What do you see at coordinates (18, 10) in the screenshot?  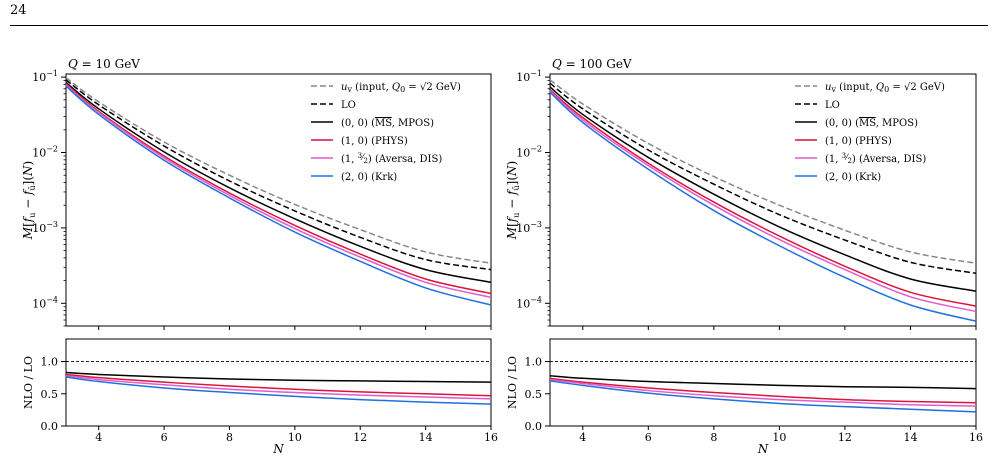 I see `page-number: 24` at bounding box center [18, 10].